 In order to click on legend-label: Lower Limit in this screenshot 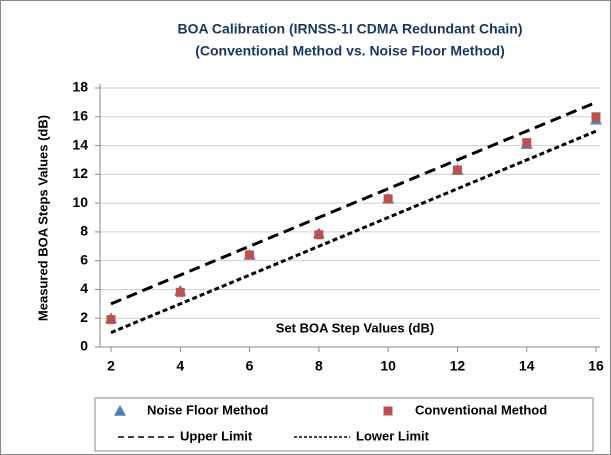, I will do `click(393, 435)`.